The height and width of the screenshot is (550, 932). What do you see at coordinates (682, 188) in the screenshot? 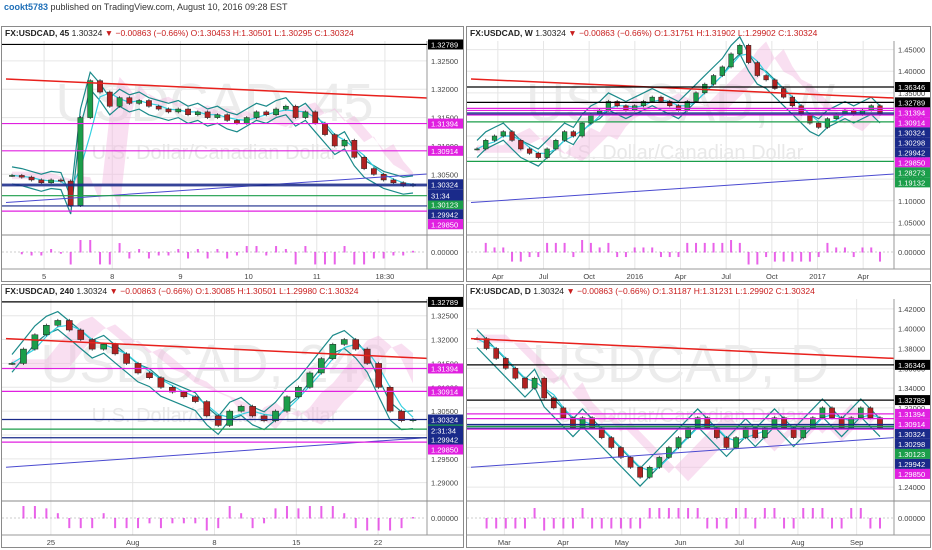
I see `trendline-support` at bounding box center [682, 188].